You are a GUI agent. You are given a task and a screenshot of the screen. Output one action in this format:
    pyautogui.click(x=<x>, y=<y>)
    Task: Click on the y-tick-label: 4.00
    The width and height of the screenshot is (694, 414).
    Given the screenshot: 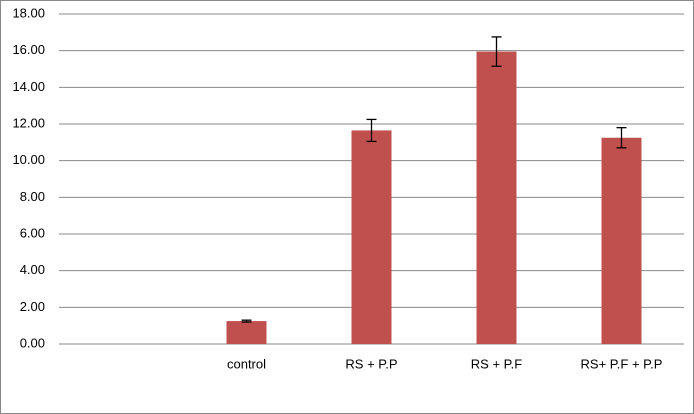 What is the action you would take?
    pyautogui.click(x=32, y=269)
    